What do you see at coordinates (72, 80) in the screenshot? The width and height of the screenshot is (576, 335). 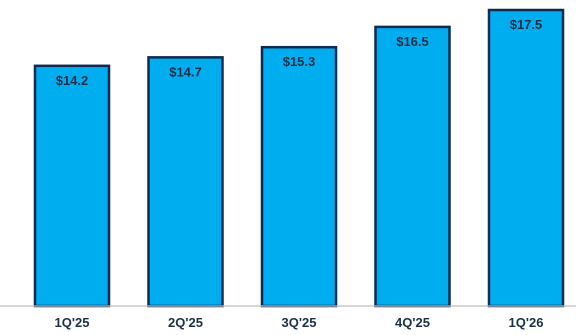 I see `value-label-0: $14.2` at bounding box center [72, 80].